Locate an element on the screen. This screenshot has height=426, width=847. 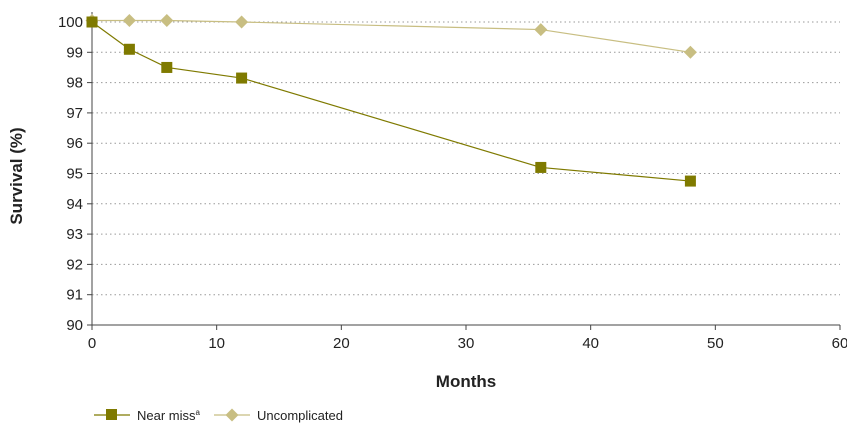
y-tick-label: 93 is located at coordinates (74, 234).